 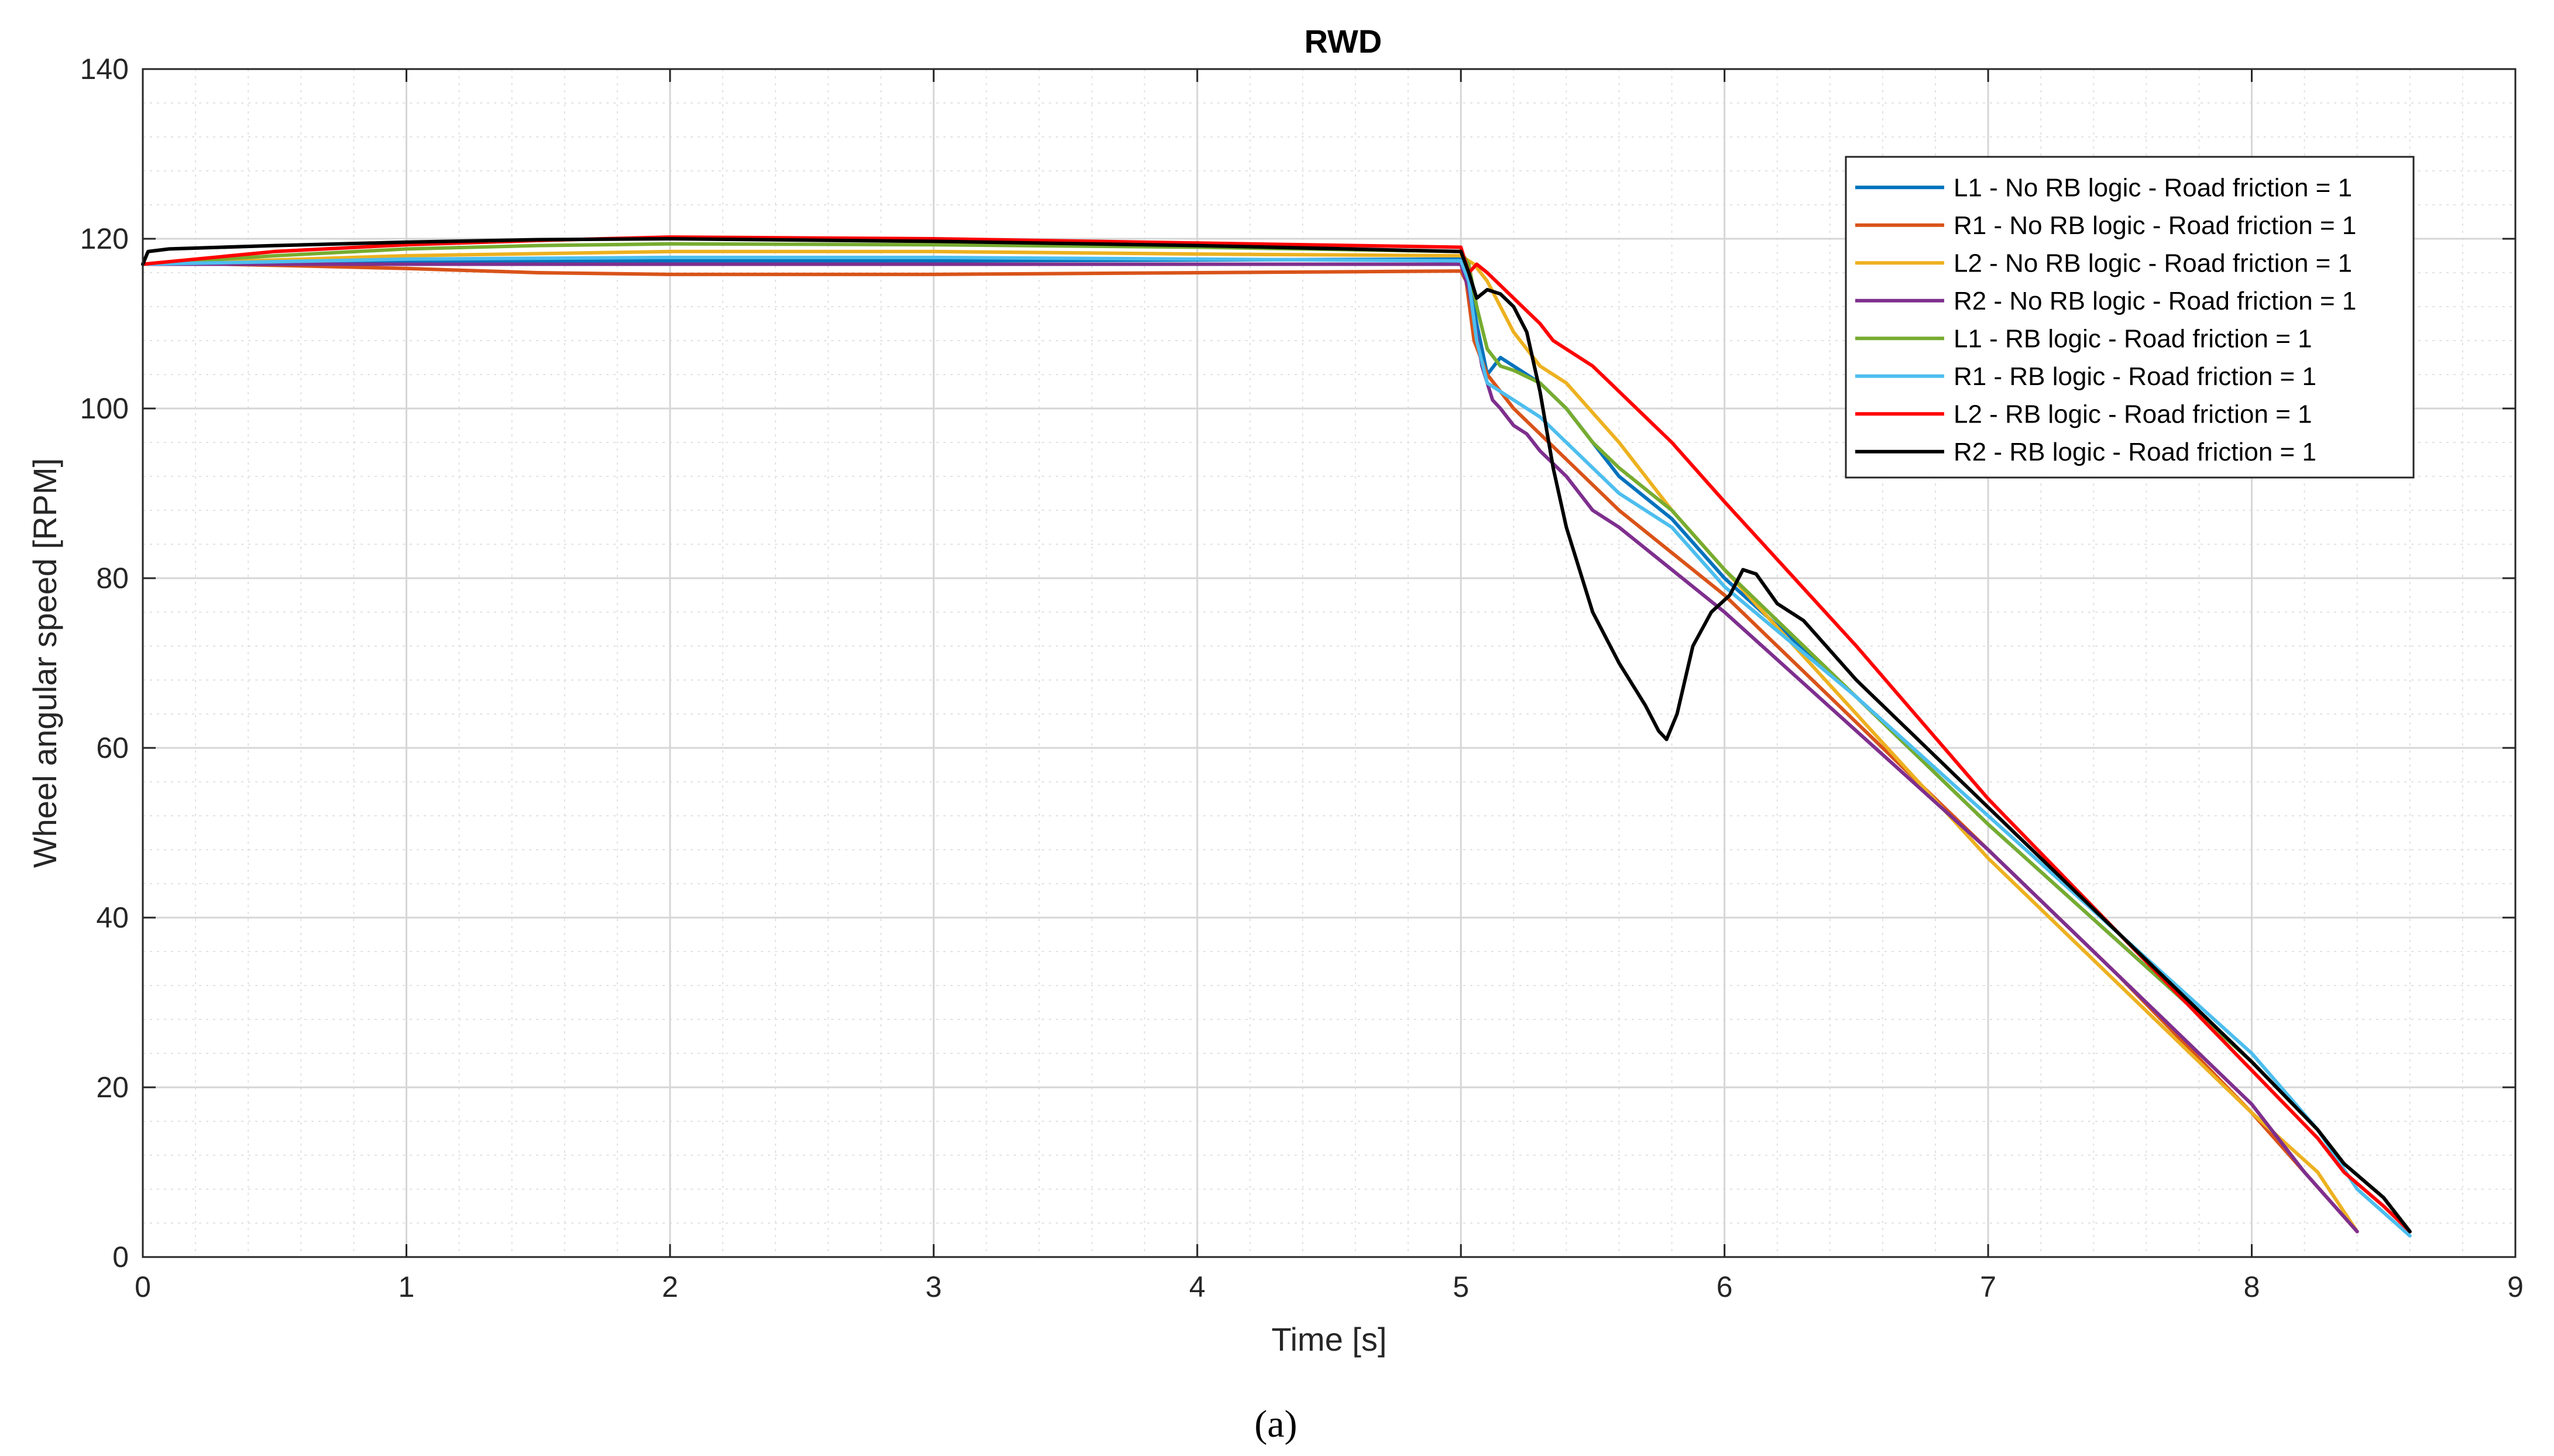 I want to click on x-tick-label: 6, so click(x=1725, y=1286).